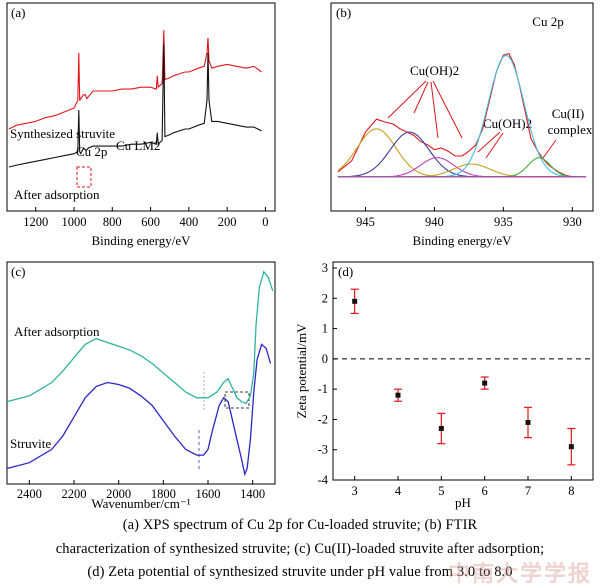 The image size is (600, 588). I want to click on x-tick-label: 1000, so click(74, 222).